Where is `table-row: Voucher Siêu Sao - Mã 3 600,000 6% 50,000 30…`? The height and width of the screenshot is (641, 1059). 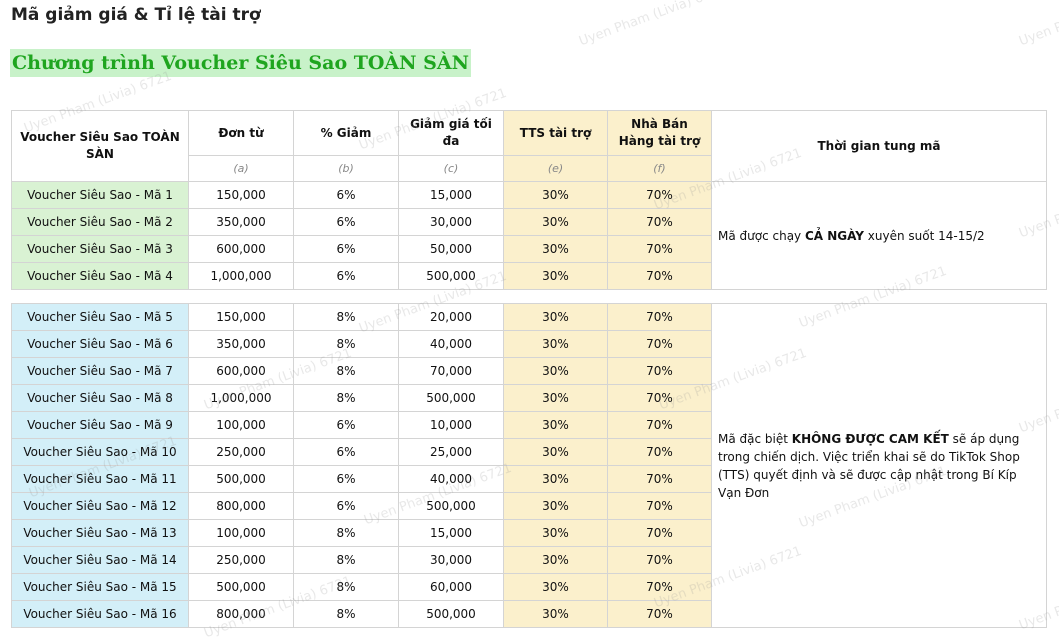 table-row: Voucher Siêu Sao - Mã 3 600,000 6% 50,000 30… is located at coordinates (529, 249).